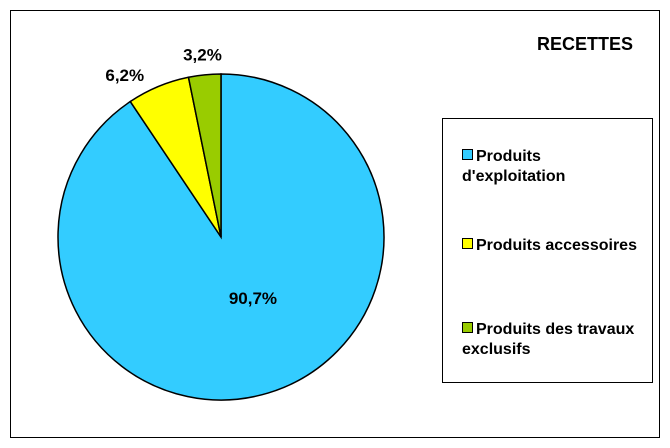 This screenshot has height=448, width=670. Describe the element at coordinates (253, 298) in the screenshot. I see `data-label: 90,7%` at that location.